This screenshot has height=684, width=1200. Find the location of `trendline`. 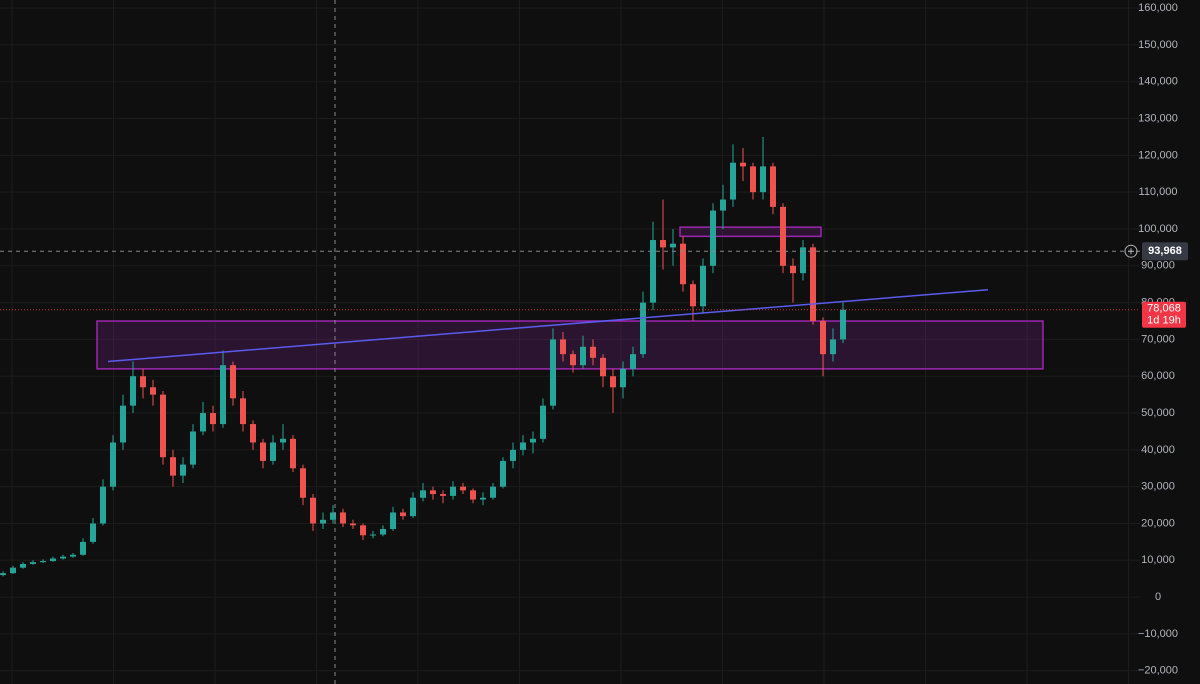

trendline is located at coordinates (548, 325).